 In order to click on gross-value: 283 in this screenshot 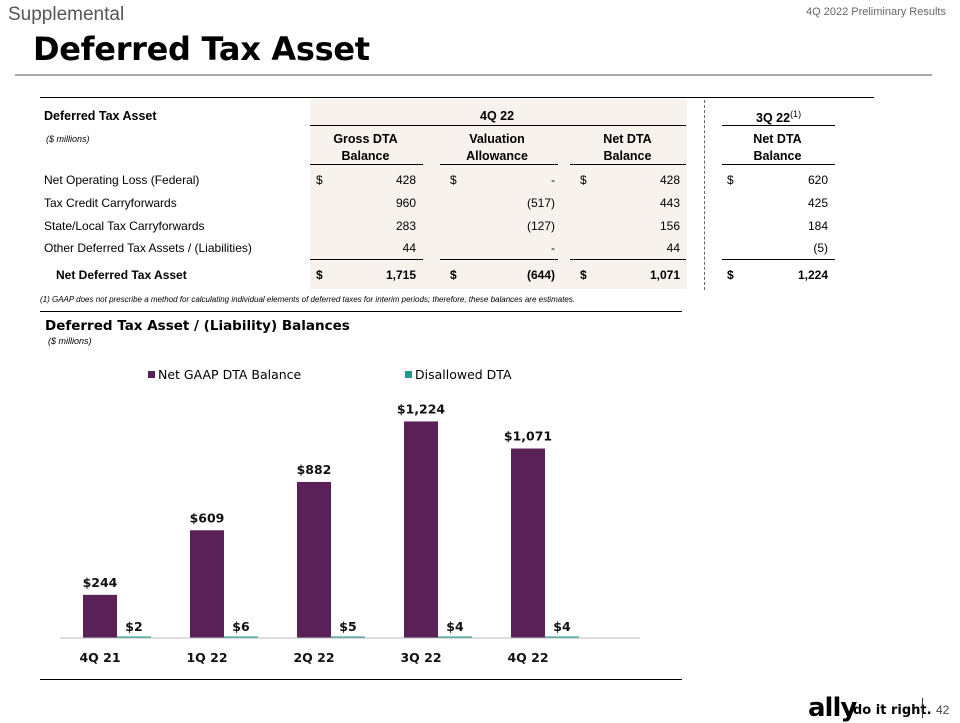, I will do `click(405, 226)`.